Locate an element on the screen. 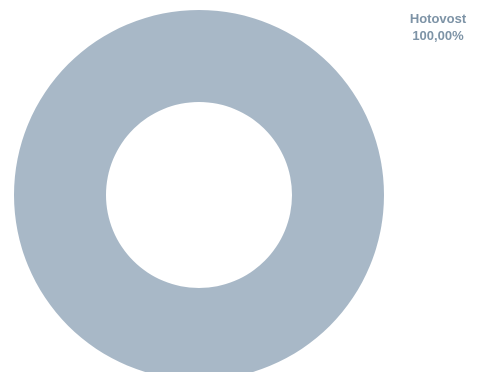  slice-label-value: 100,00% is located at coordinates (438, 35).